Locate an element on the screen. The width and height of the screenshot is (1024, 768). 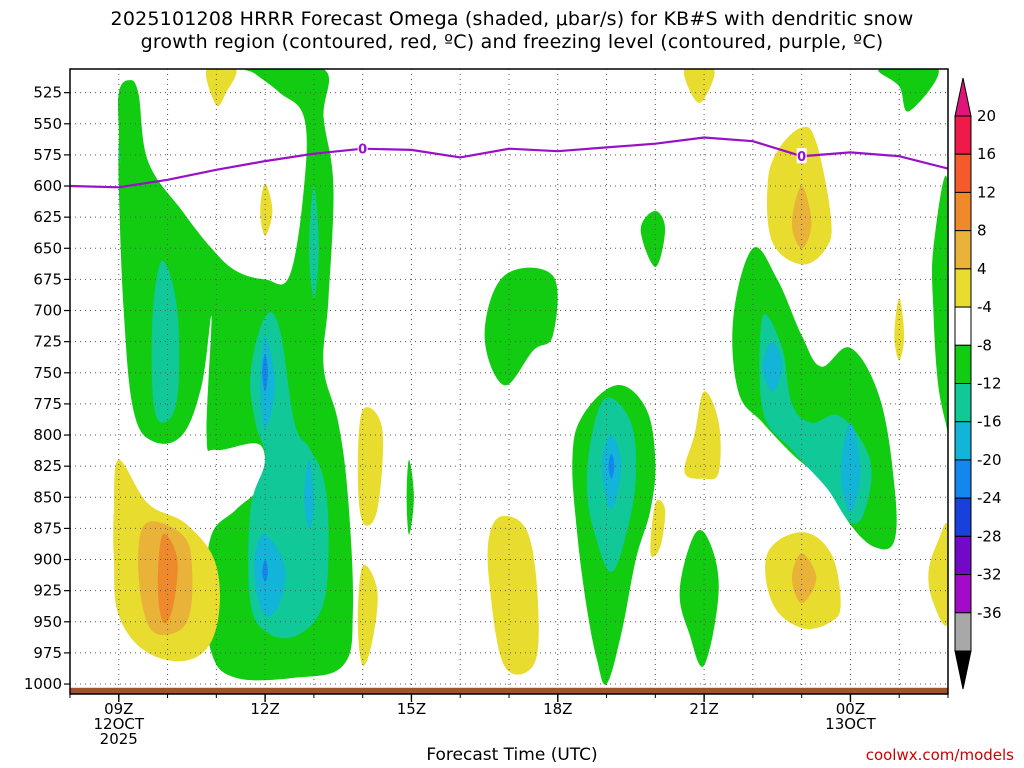
colorbar-label: 20 is located at coordinates (986, 116).